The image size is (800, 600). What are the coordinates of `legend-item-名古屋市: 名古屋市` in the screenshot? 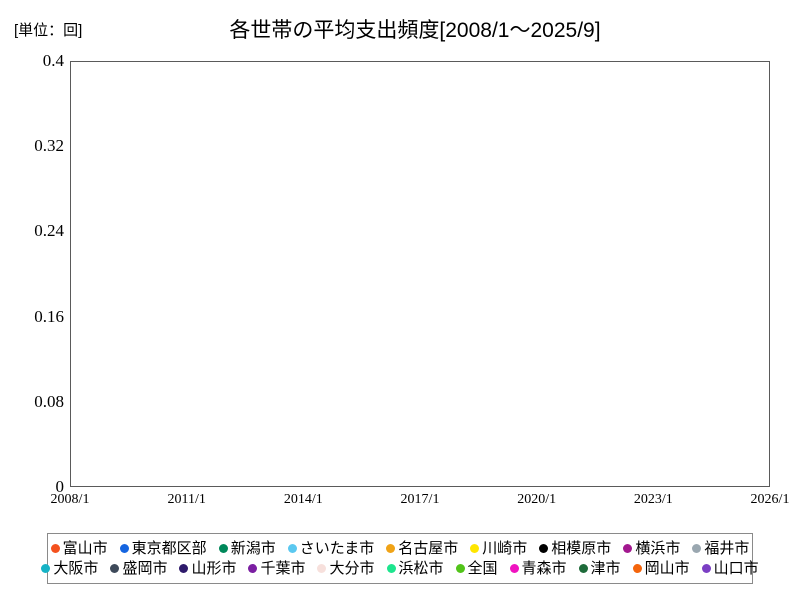 It's located at (422, 548).